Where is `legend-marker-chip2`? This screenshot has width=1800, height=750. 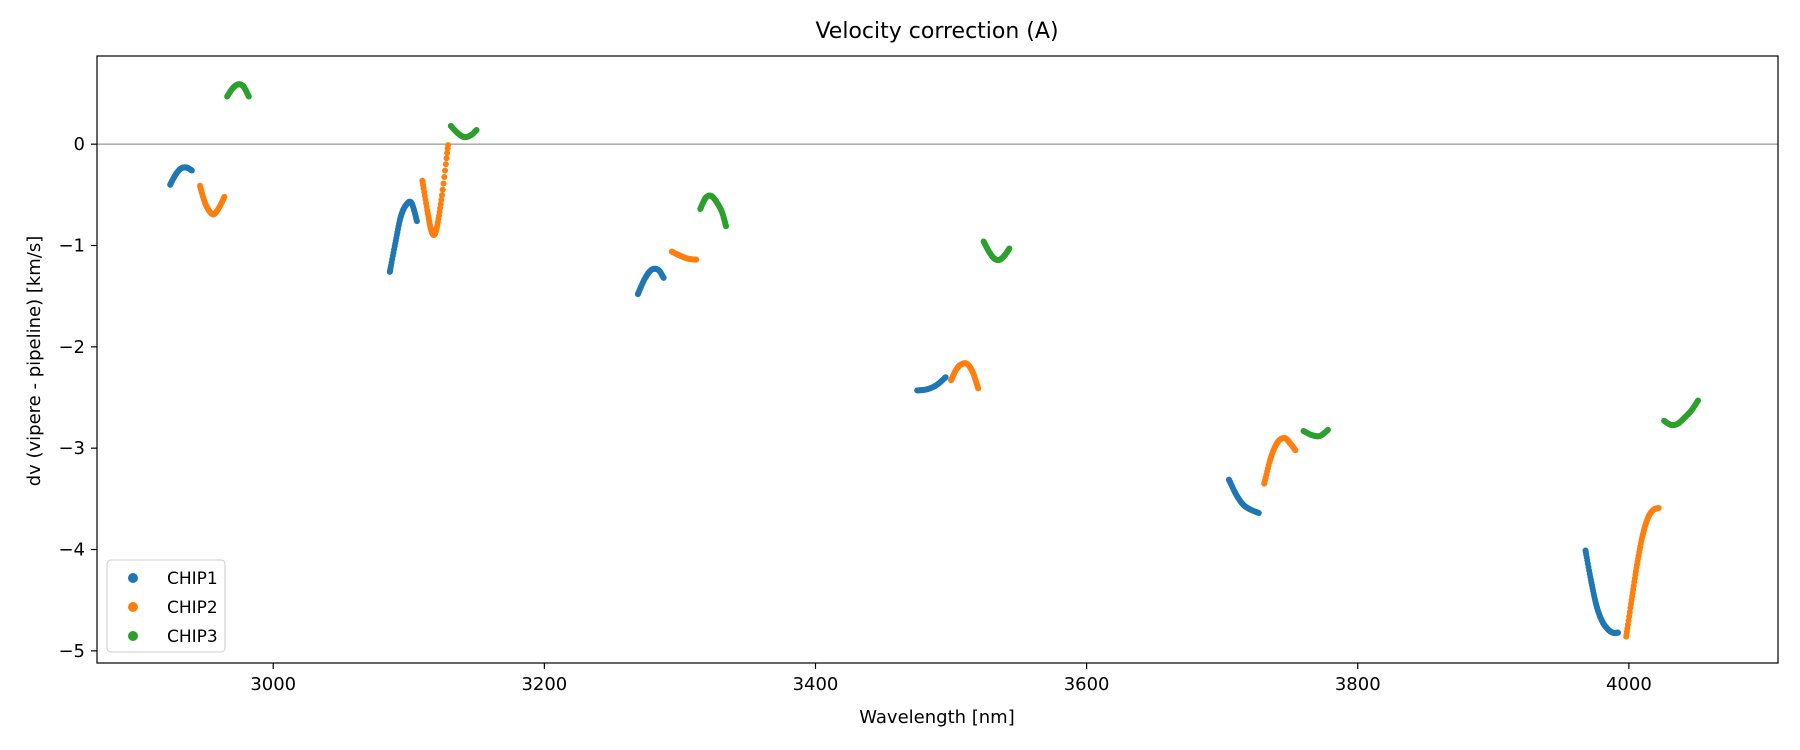
legend-marker-chip2 is located at coordinates (133, 607).